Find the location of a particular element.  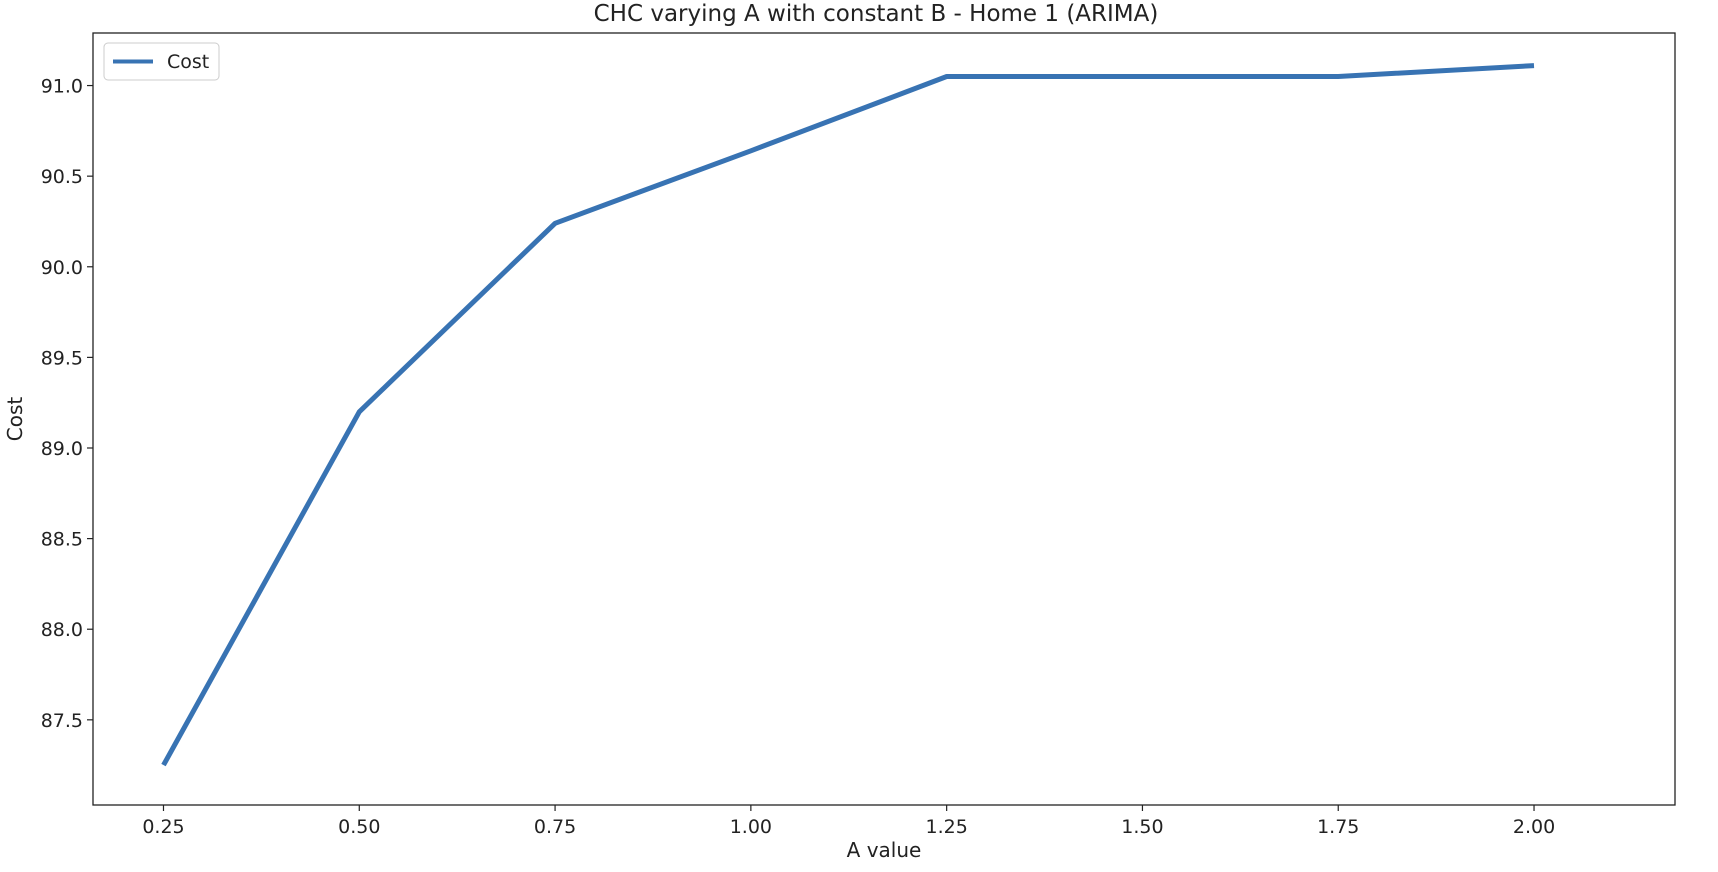

legend-box is located at coordinates (161, 61).